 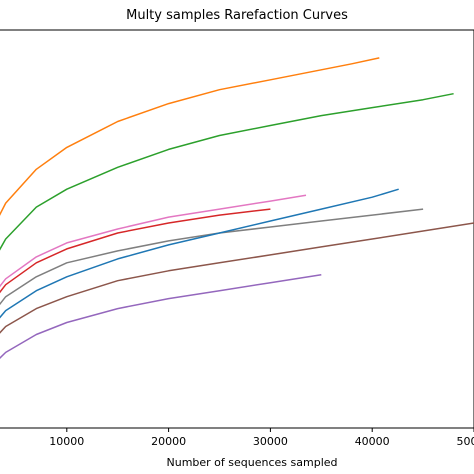 What do you see at coordinates (252, 462) in the screenshot?
I see `x-axis-label: Number of sequences sampled` at bounding box center [252, 462].